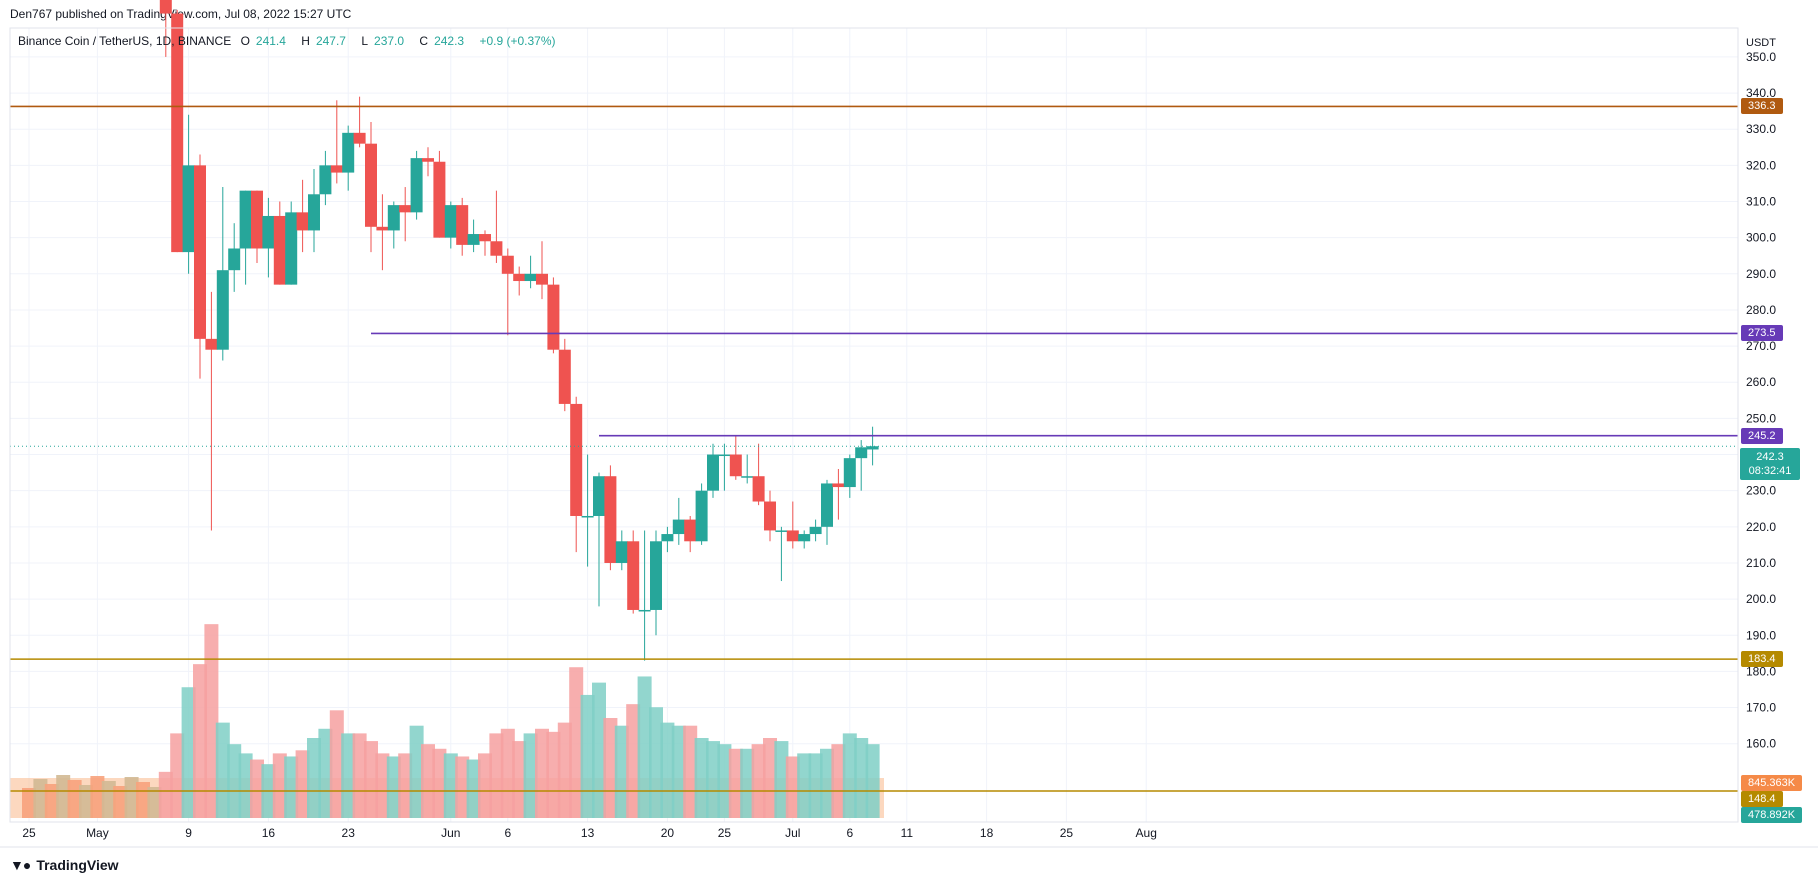 This screenshot has width=1818, height=881. Describe the element at coordinates (1762, 435) in the screenshot. I see `price-badge: 245.2` at that location.